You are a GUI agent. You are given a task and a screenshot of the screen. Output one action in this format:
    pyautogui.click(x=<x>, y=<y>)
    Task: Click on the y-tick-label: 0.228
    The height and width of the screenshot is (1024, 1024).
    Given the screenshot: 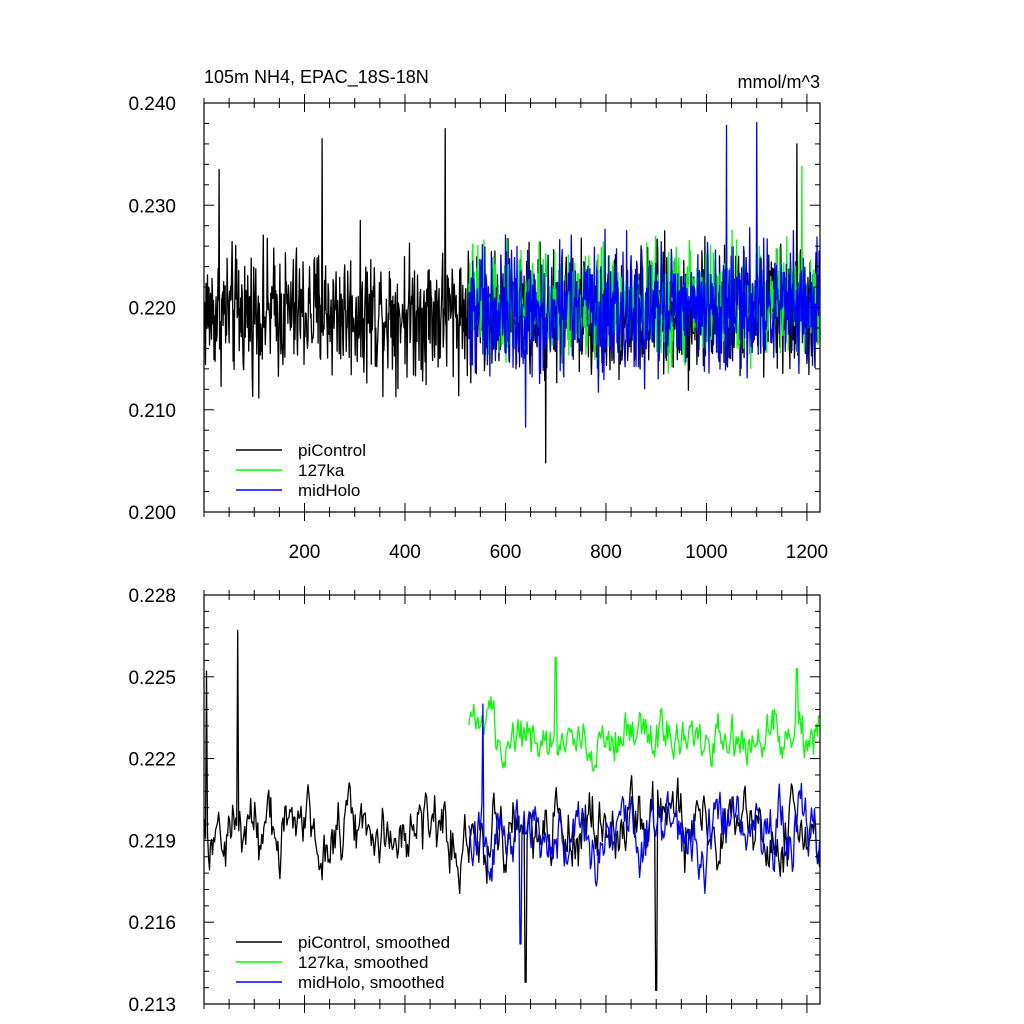 What is the action you would take?
    pyautogui.click(x=152, y=596)
    